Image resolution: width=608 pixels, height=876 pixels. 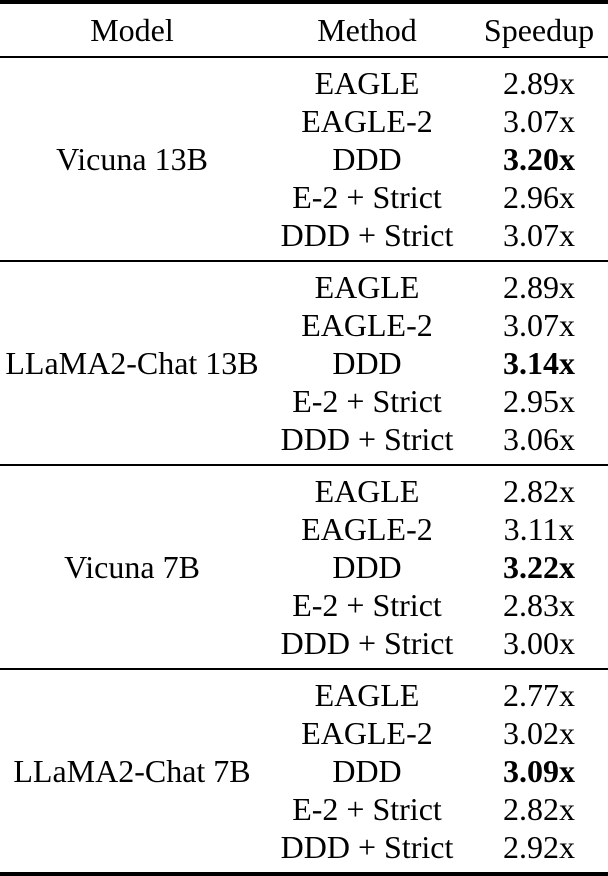 I want to click on table-row: DDD + Strict 3.06x, so click(x=304, y=442).